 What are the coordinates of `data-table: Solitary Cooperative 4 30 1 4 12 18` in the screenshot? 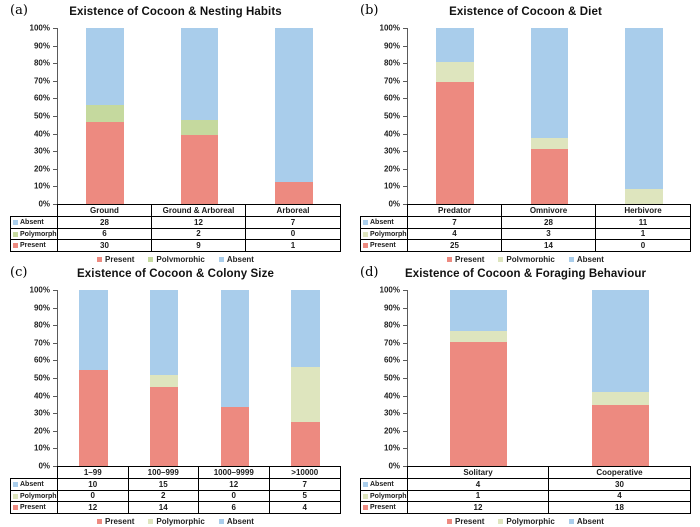 It's located at (549, 490).